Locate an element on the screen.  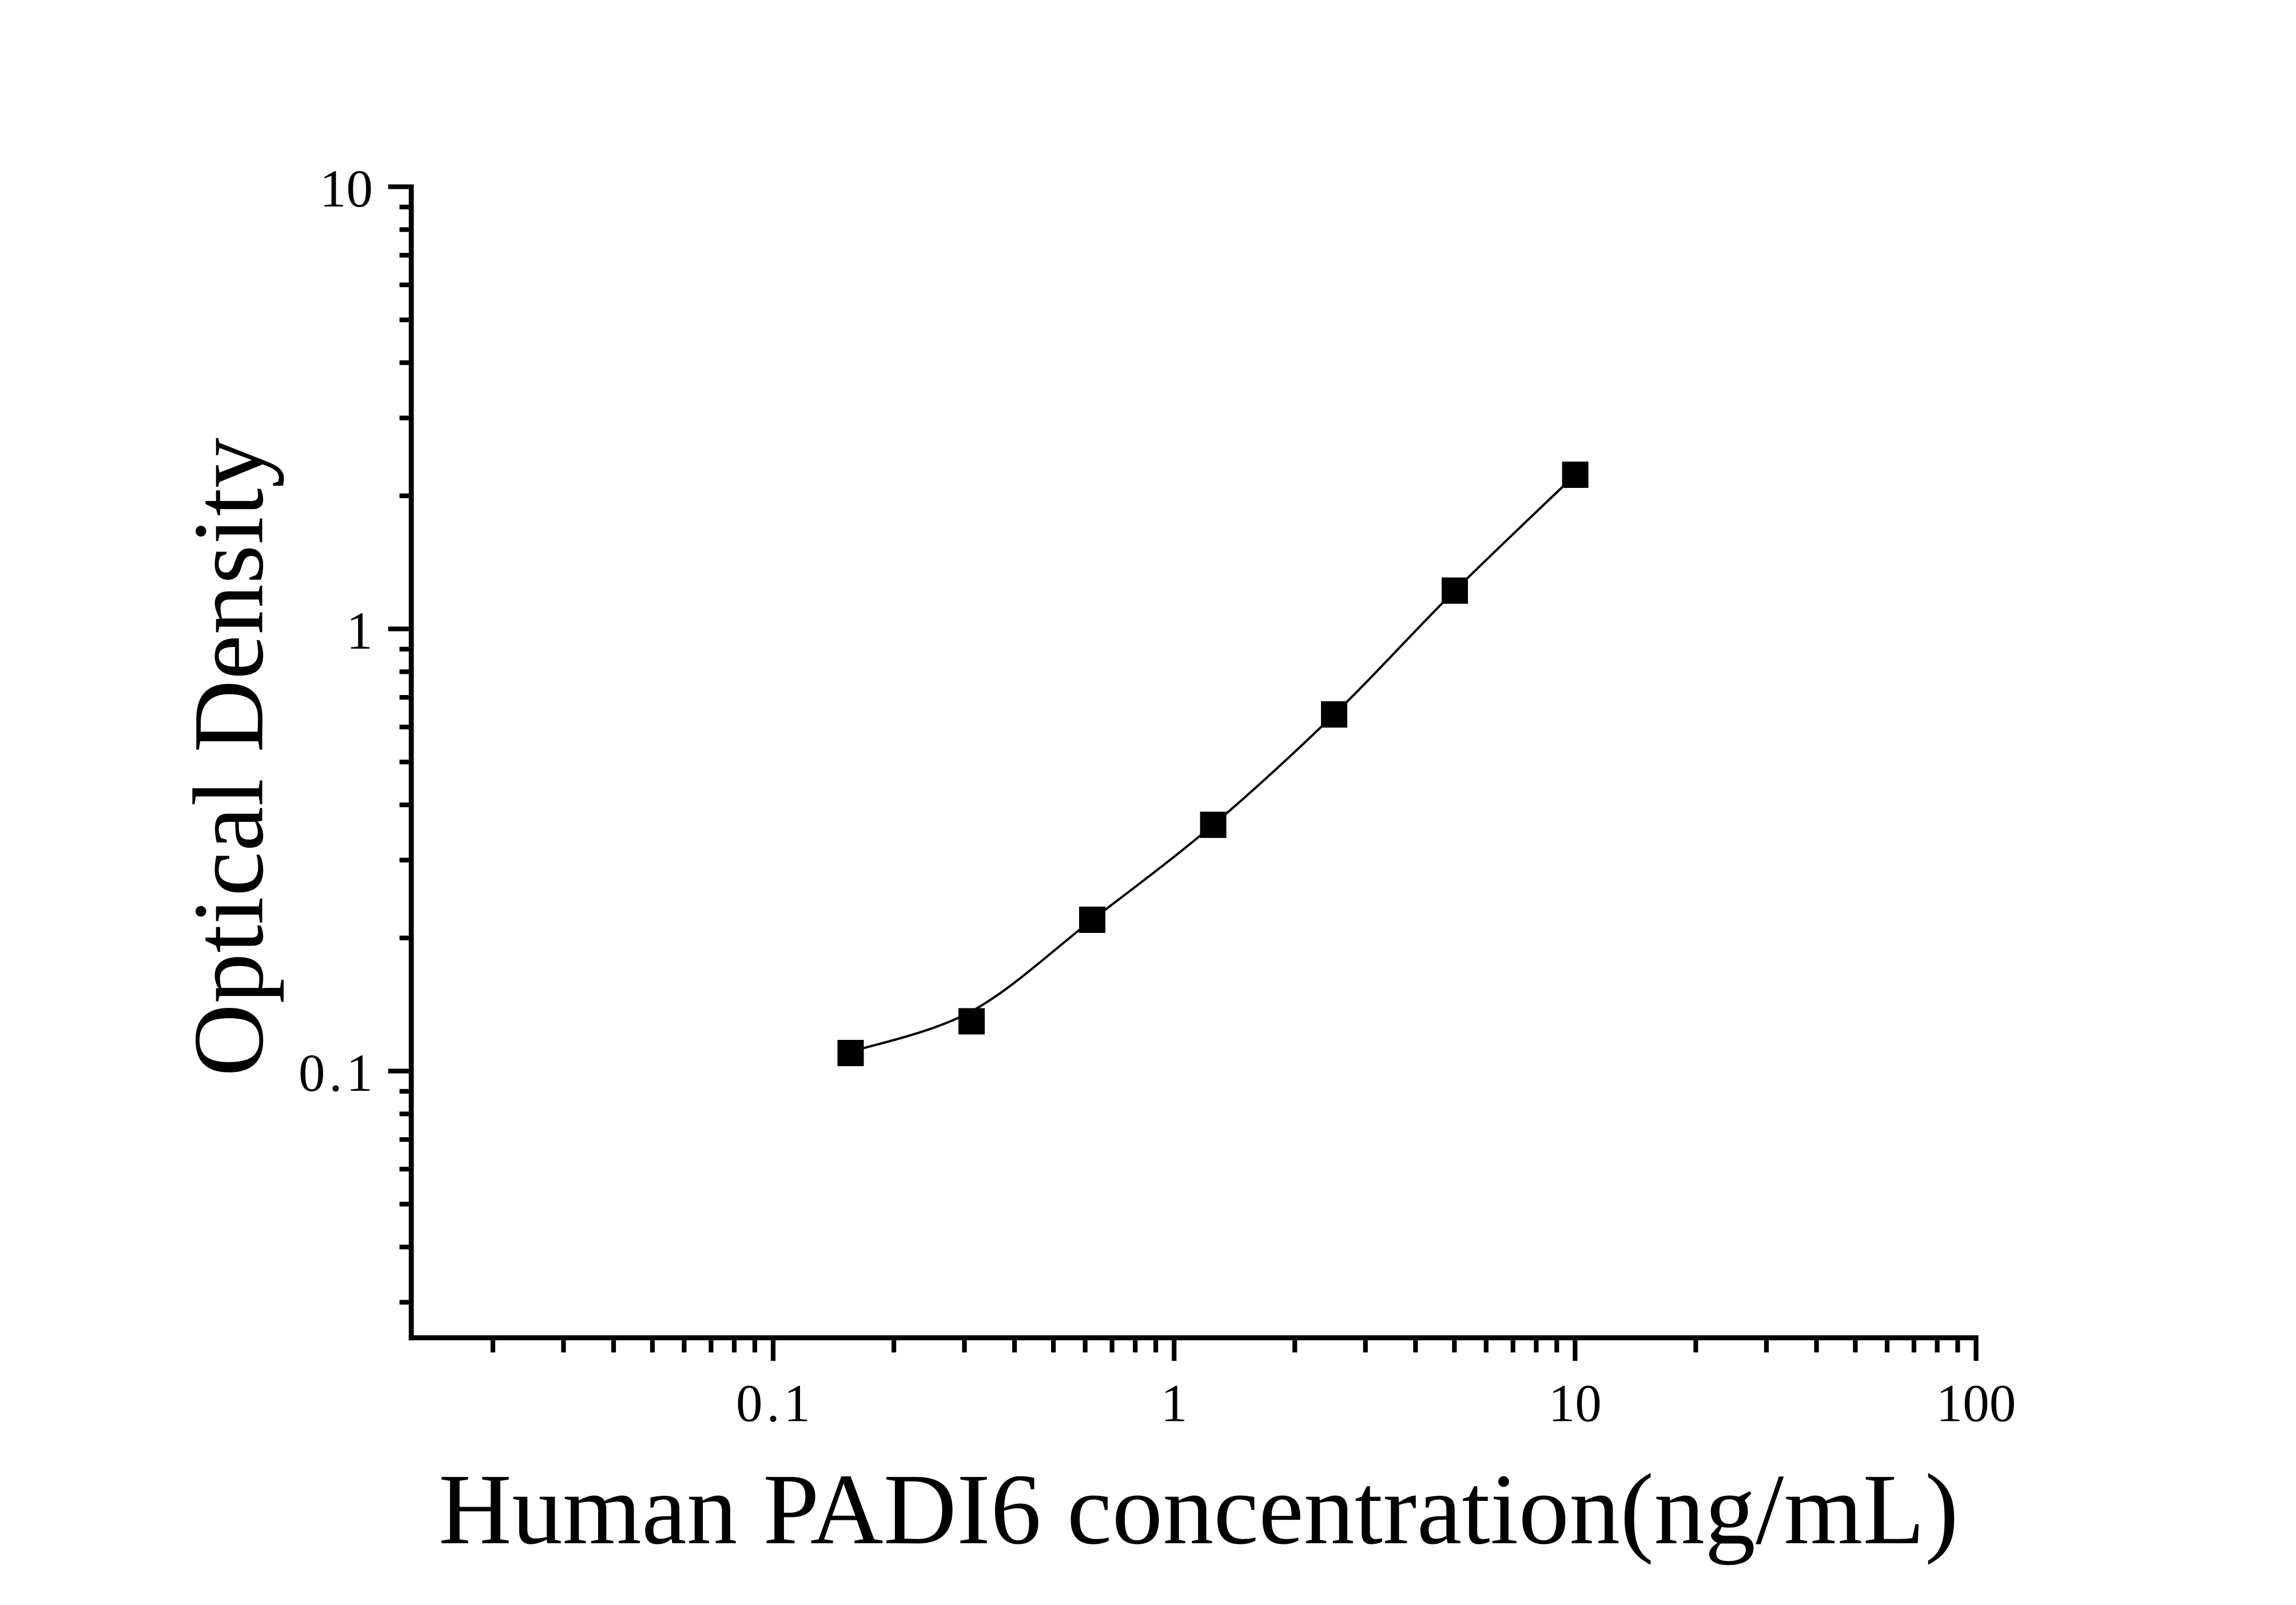
svg-text:Human PADI6 concentration(ng/m: Human PADI6 concentration(ng/mL) is located at coordinates (1199, 1509).